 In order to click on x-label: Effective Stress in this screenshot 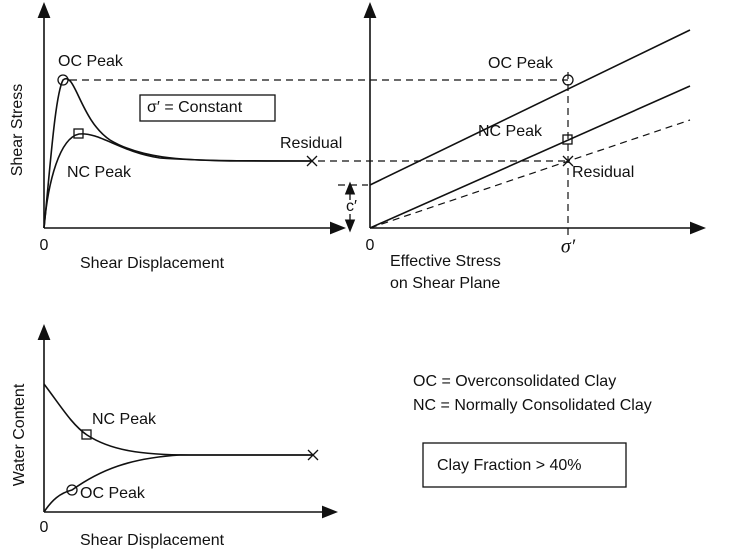, I will do `click(445, 261)`.